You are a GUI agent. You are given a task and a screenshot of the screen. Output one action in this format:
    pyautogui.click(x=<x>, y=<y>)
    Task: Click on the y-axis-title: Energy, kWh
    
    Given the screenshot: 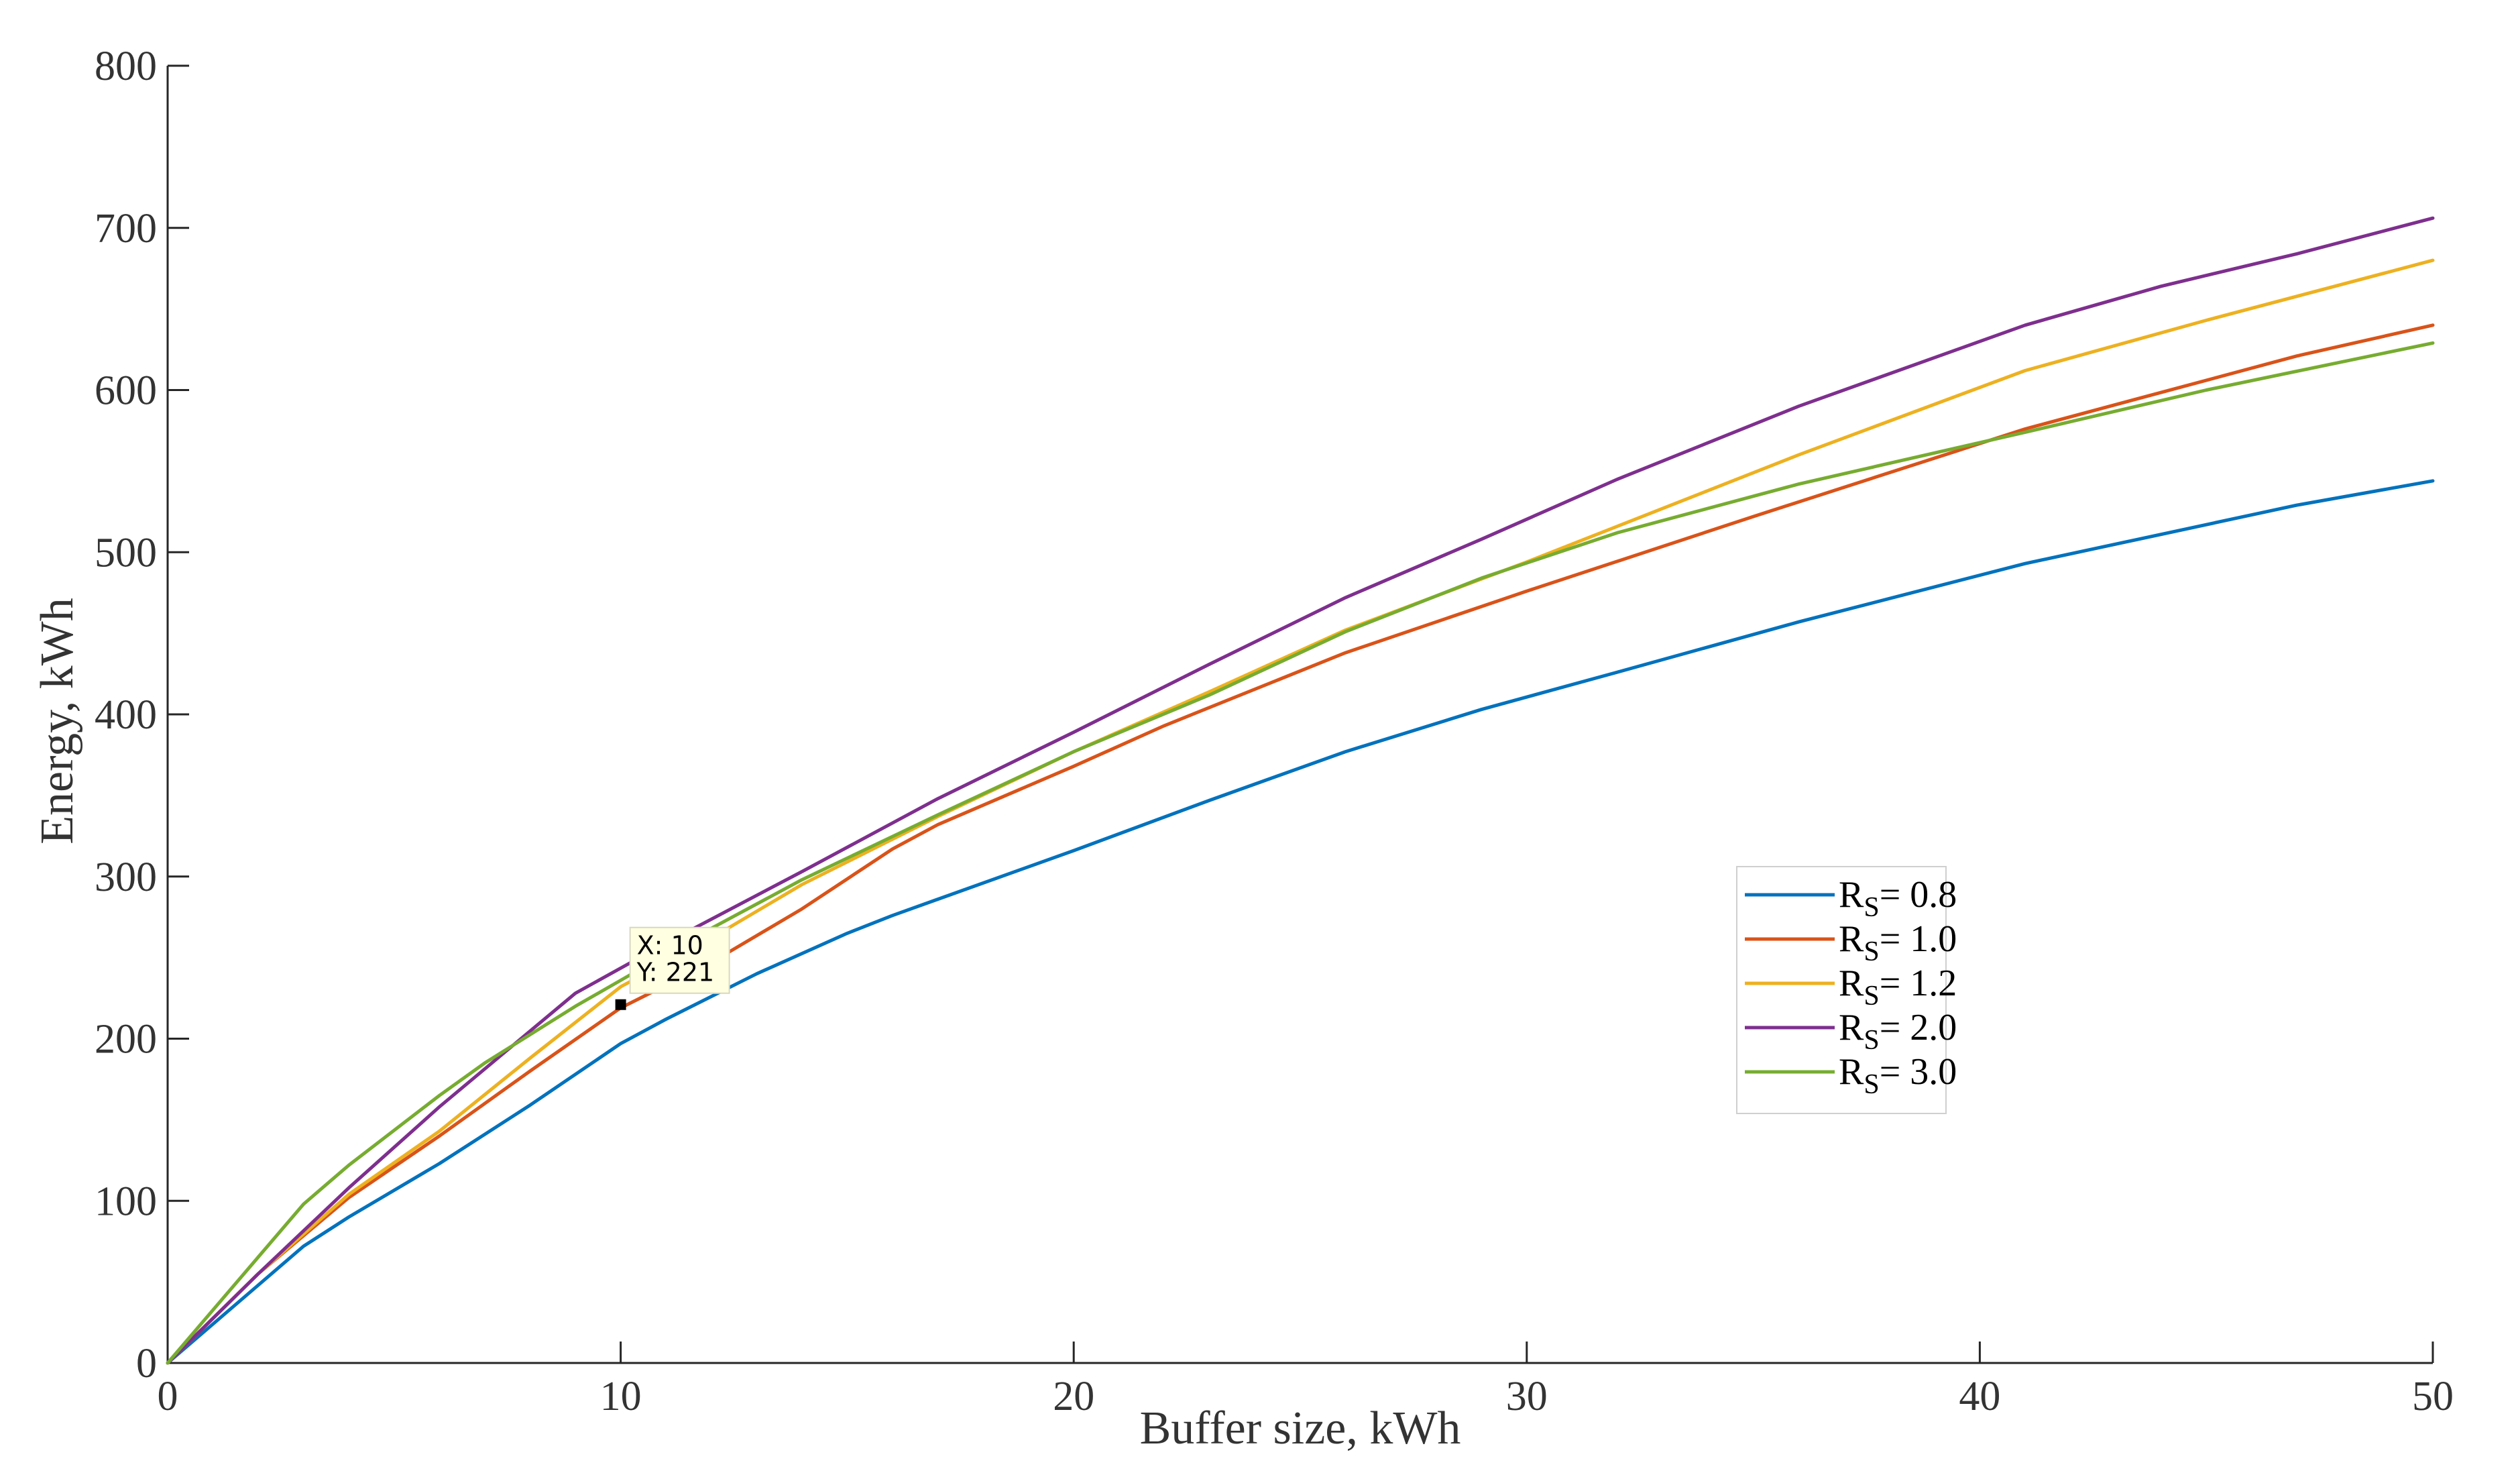 What is the action you would take?
    pyautogui.click(x=58, y=721)
    